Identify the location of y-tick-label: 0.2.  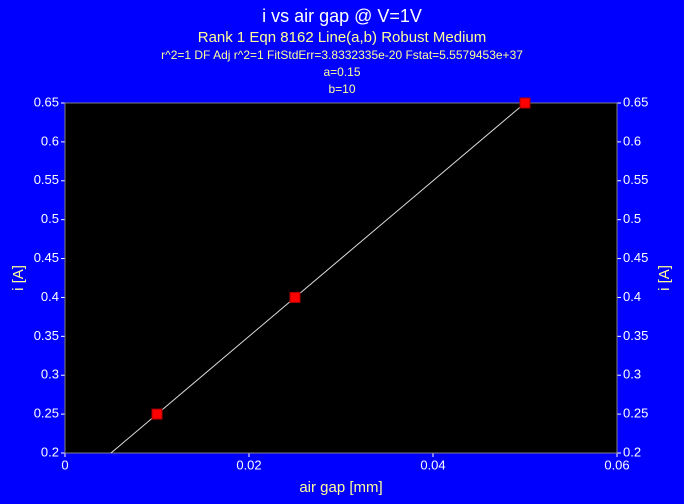
(50, 451).